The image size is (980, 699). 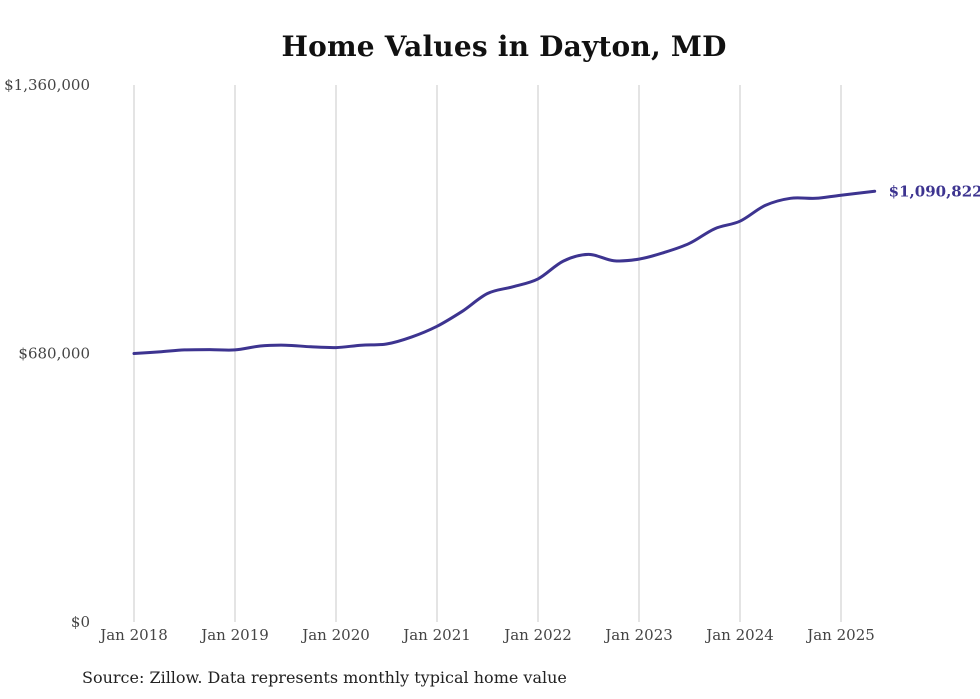 What do you see at coordinates (436, 635) in the screenshot?
I see `x-tick-label: Jan 2021` at bounding box center [436, 635].